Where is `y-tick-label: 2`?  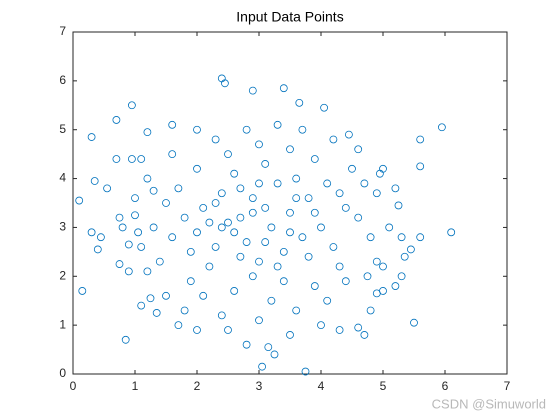 y-tick-label: 2 is located at coordinates (62, 275).